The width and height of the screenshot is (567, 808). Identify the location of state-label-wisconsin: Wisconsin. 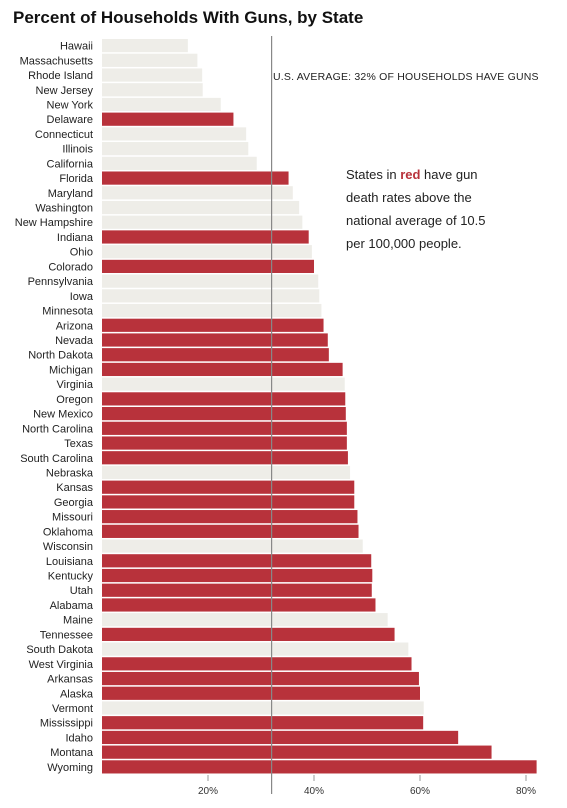
(68, 547).